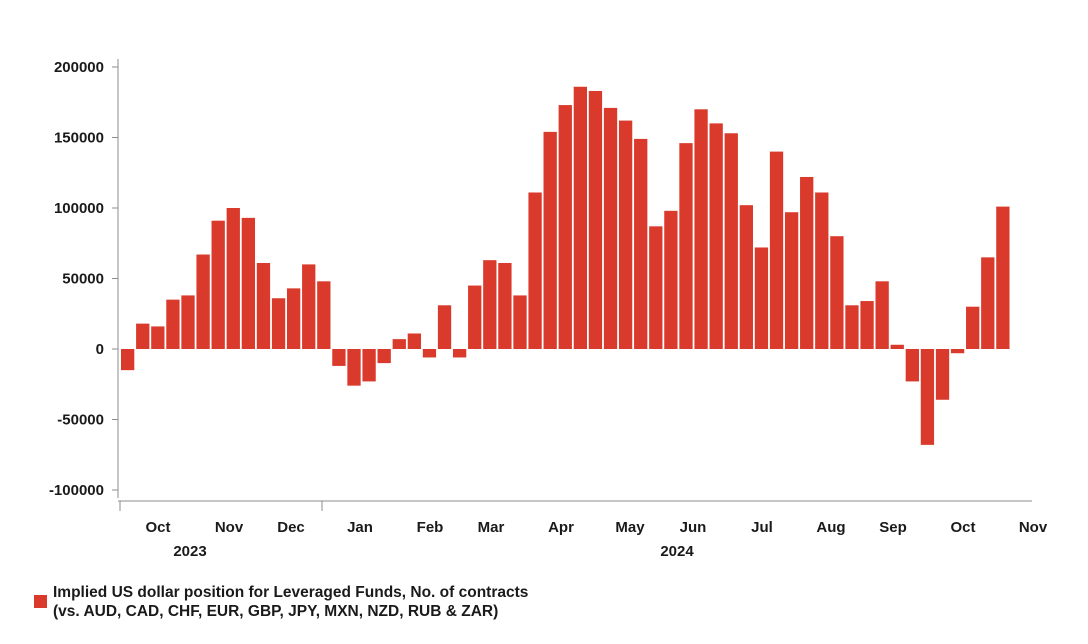  I want to click on x-tick-label: Mar, so click(491, 527).